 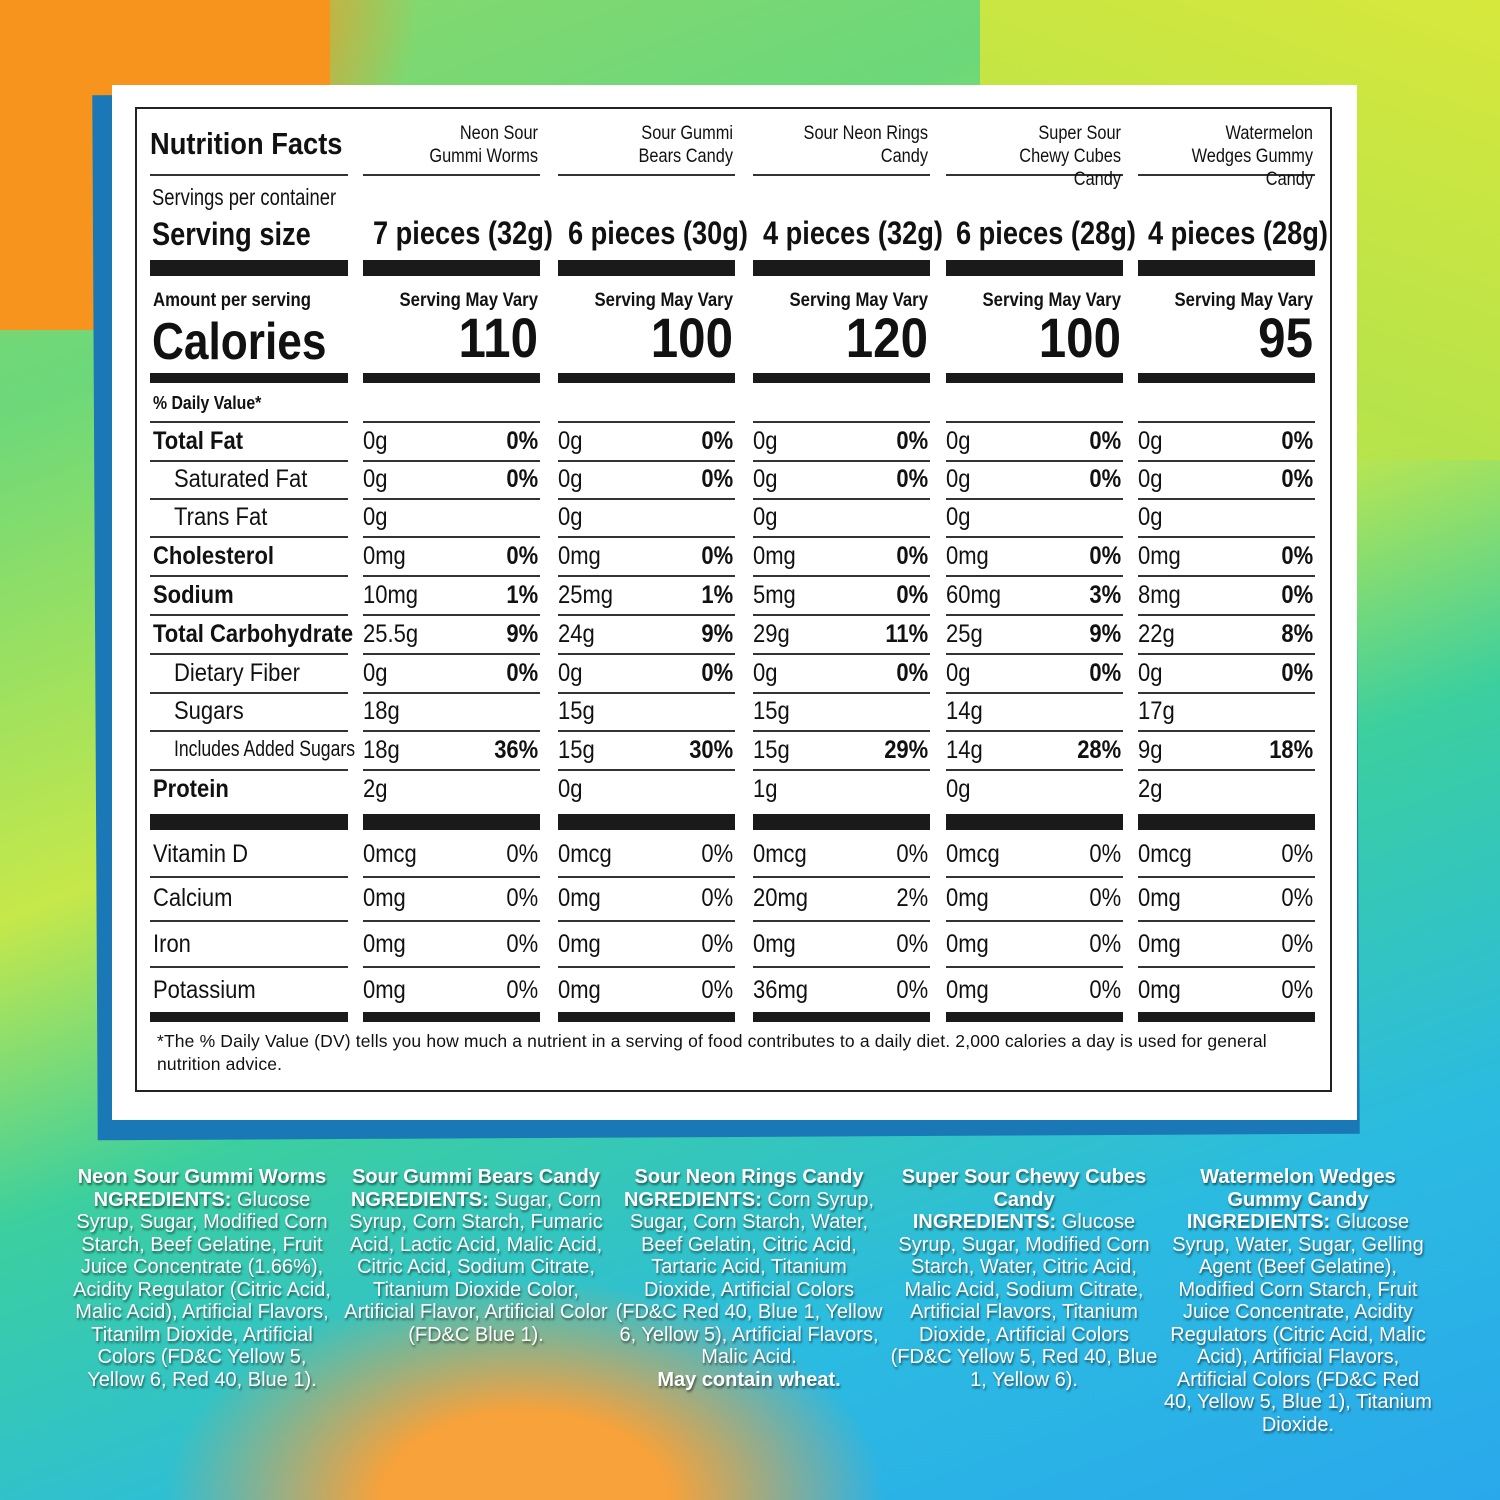 I want to click on nutrient-amount: 14g, so click(x=964, y=750).